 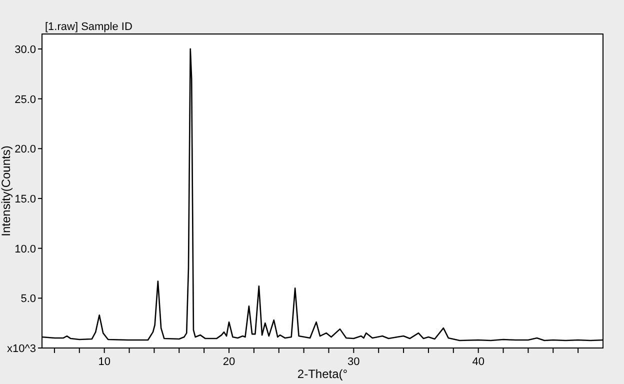 I want to click on y-tick-label: x10^3, so click(x=21, y=349).